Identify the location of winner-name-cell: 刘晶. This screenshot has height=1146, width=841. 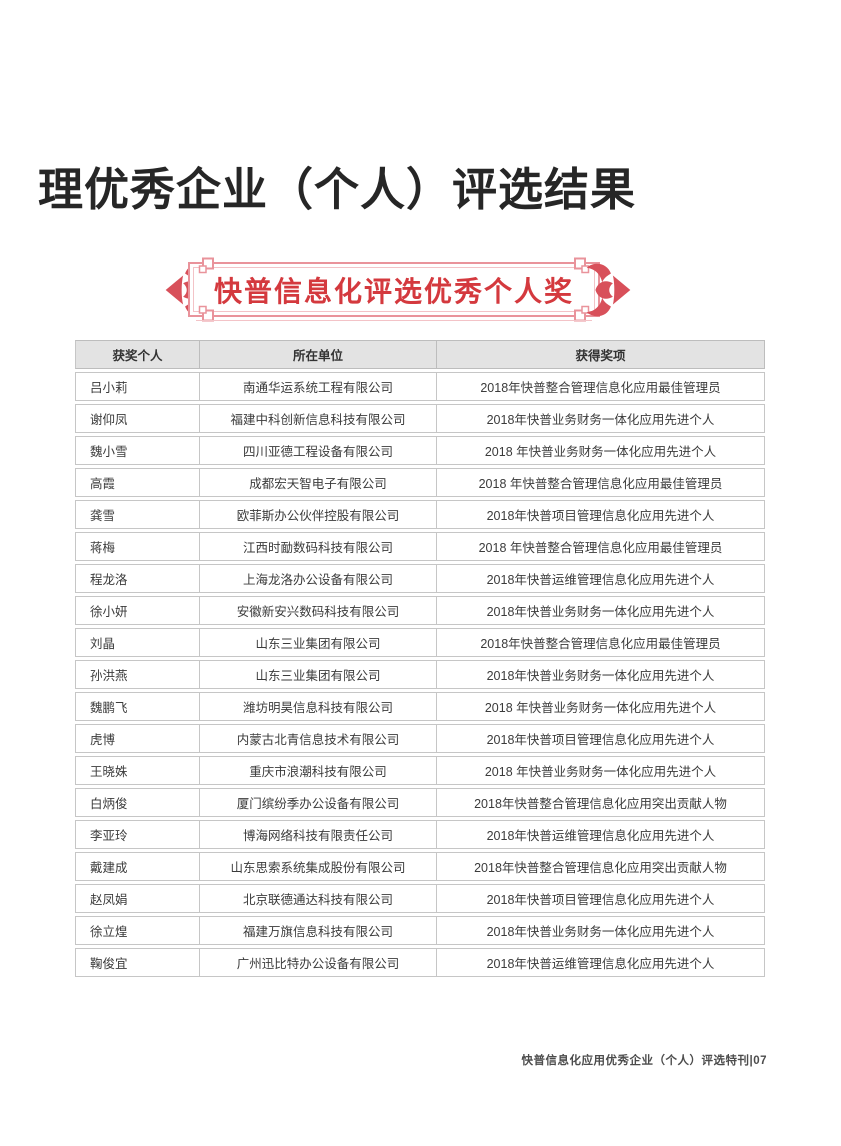
(137, 642).